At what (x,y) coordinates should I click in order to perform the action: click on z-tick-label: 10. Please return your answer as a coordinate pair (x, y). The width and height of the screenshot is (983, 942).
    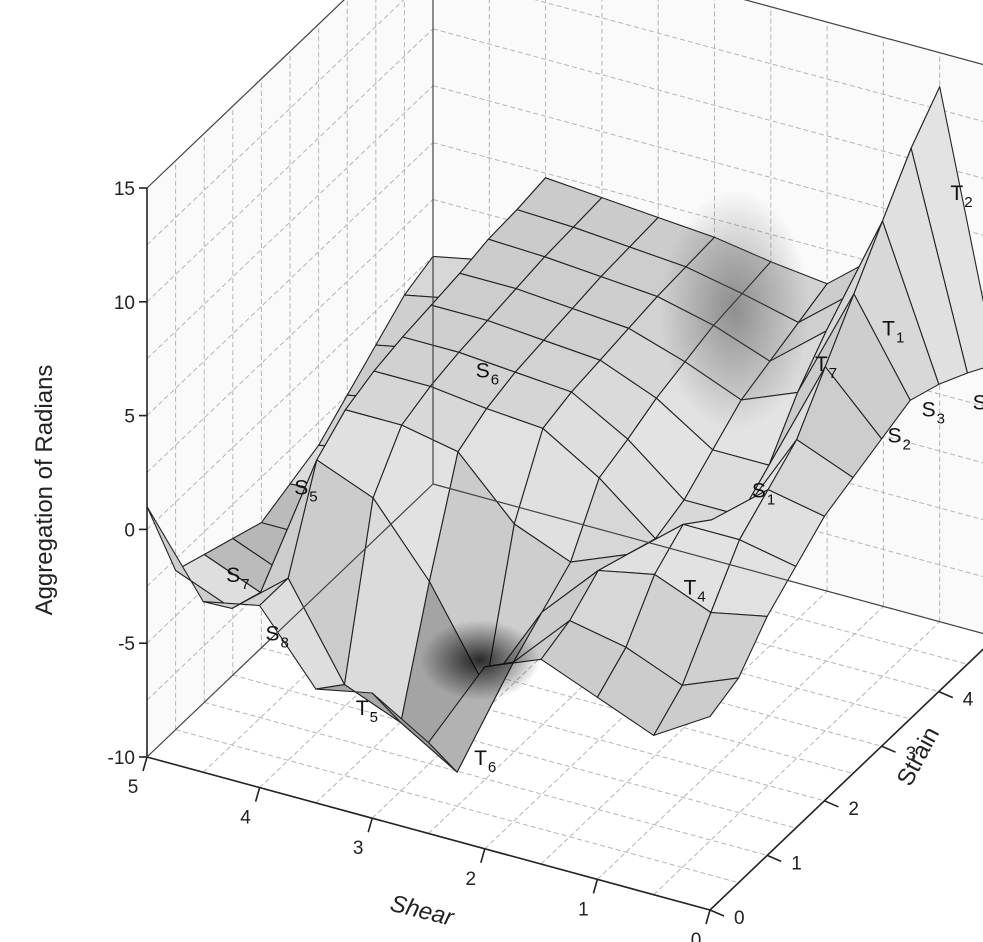
    Looking at the image, I should click on (124, 303).